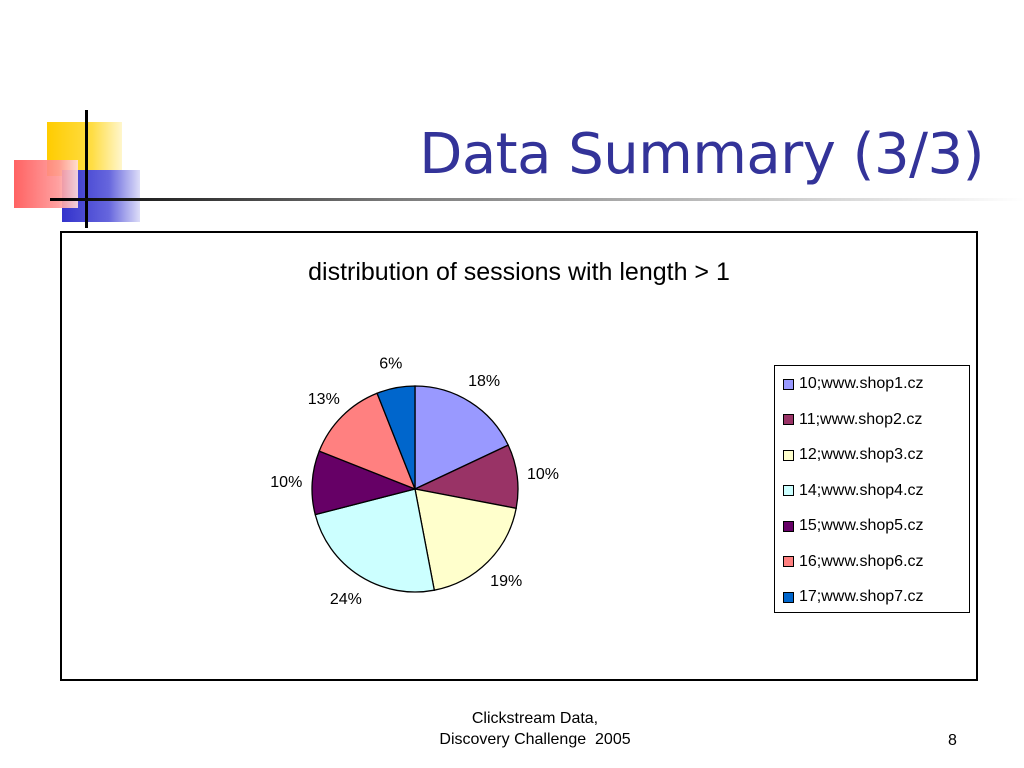  I want to click on legend-item: 12;www.shop3.cz, so click(853, 455).